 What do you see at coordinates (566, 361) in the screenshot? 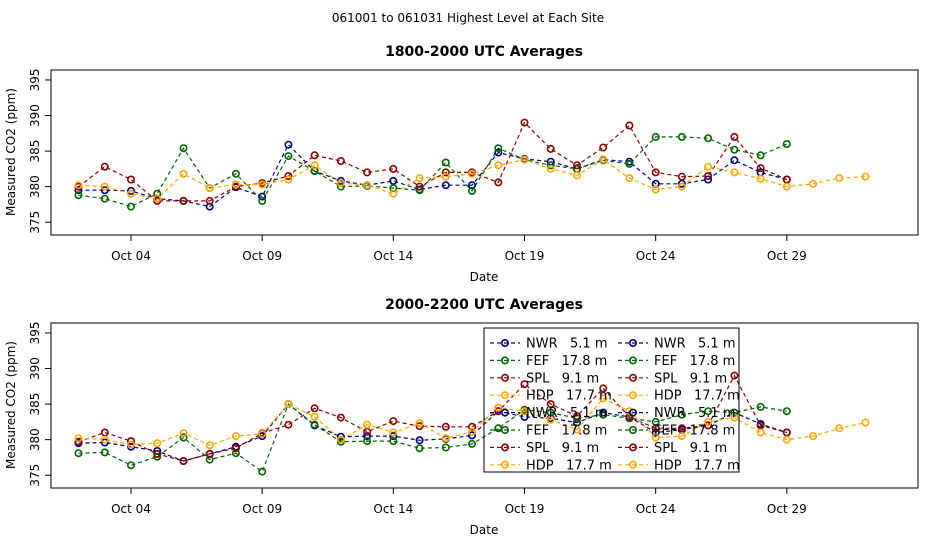
I see `legend-label: FEF 17.8 m` at bounding box center [566, 361].